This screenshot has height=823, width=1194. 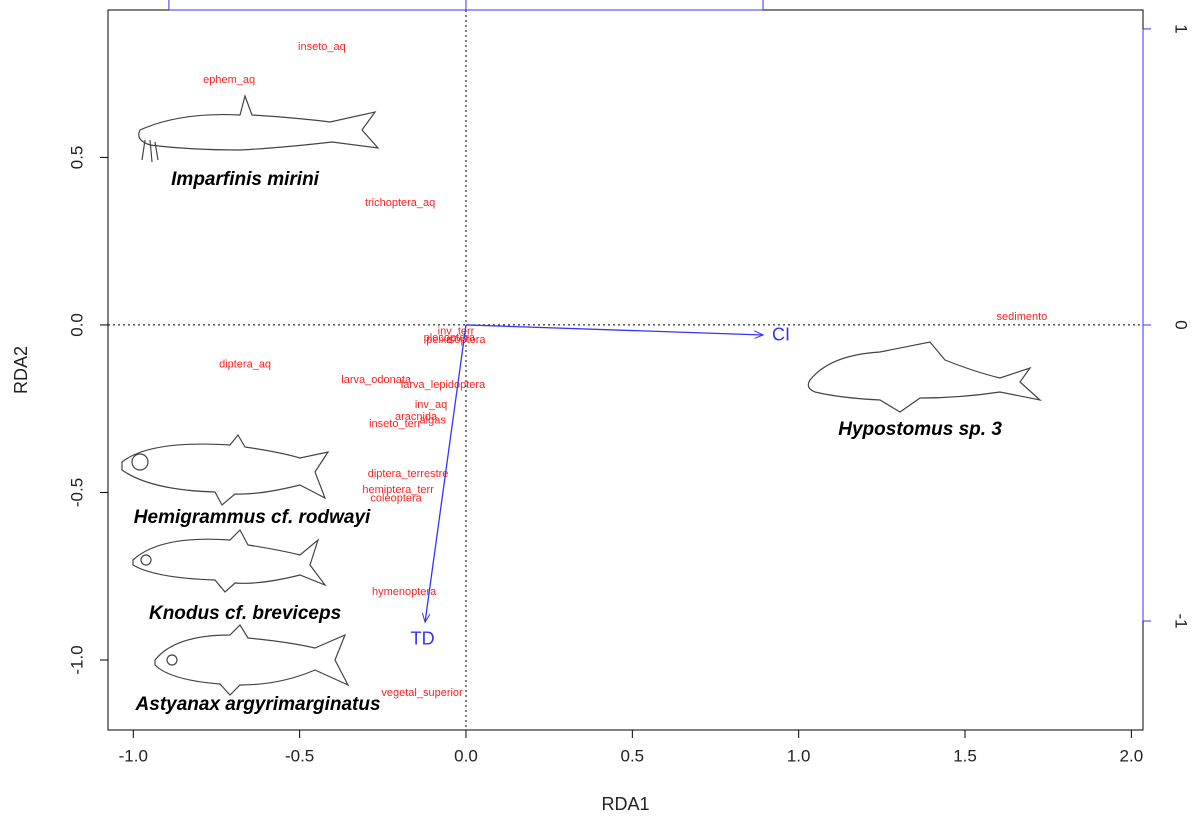 I want to click on species-score-label: vegetal_superior, so click(x=422, y=693).